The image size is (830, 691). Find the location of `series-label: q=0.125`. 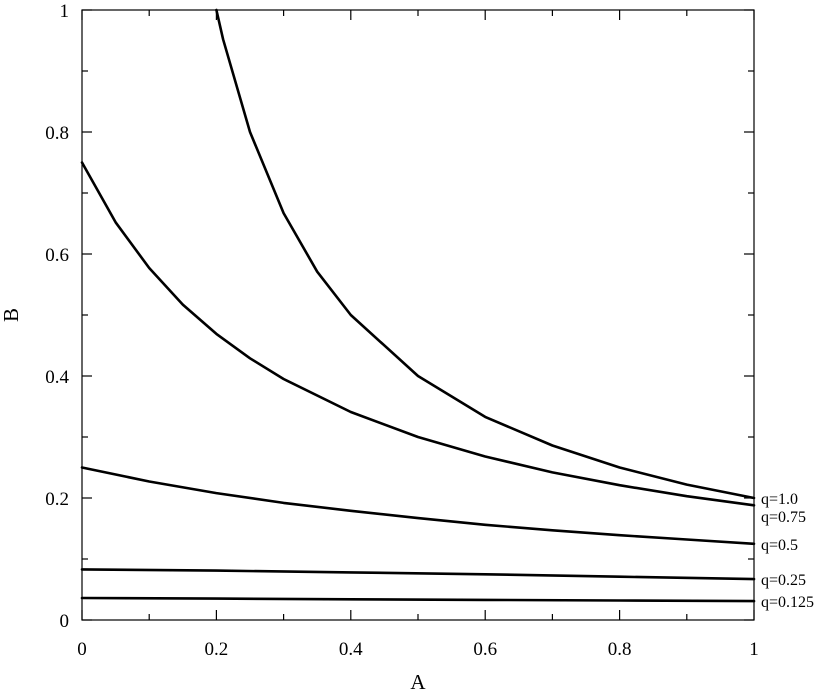

series-label: q=0.125 is located at coordinates (787, 602).